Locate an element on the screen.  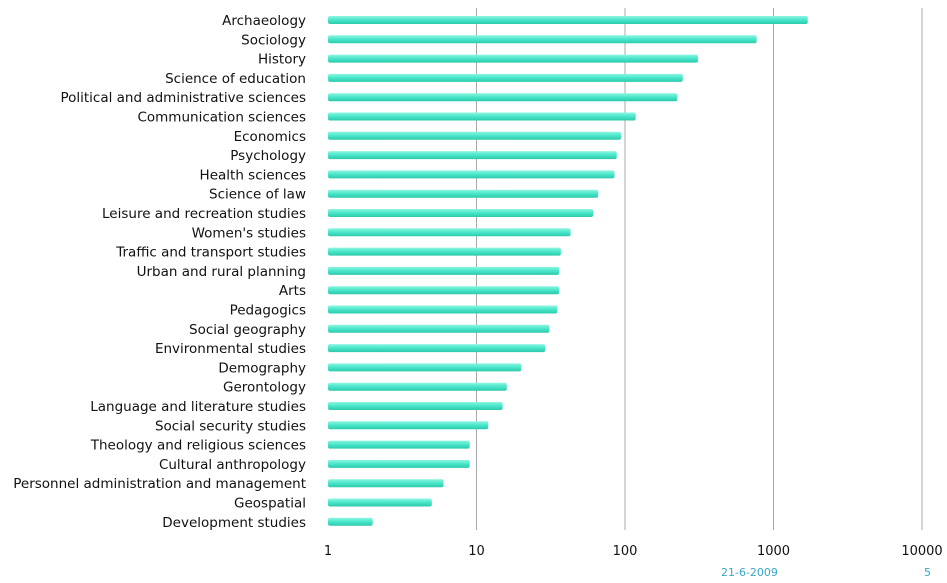
category-label: Pedagogics is located at coordinates (268, 311).